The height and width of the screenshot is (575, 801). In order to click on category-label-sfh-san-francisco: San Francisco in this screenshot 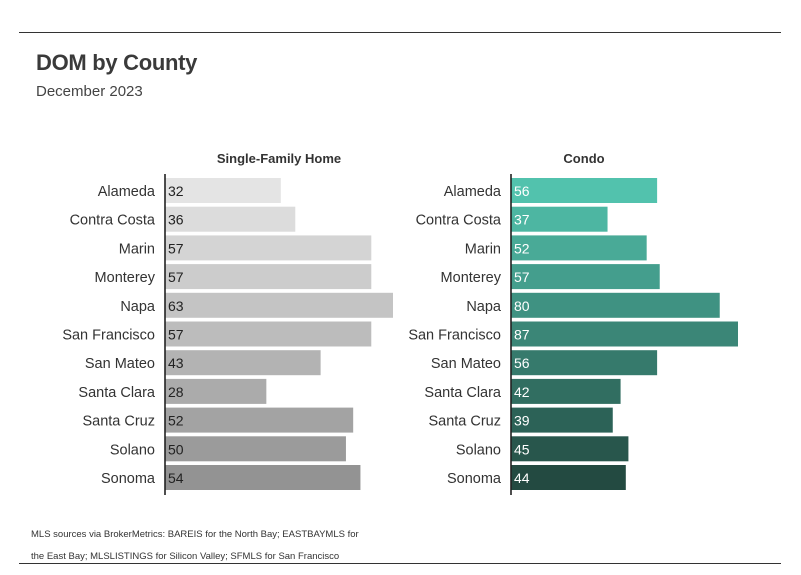, I will do `click(108, 336)`.